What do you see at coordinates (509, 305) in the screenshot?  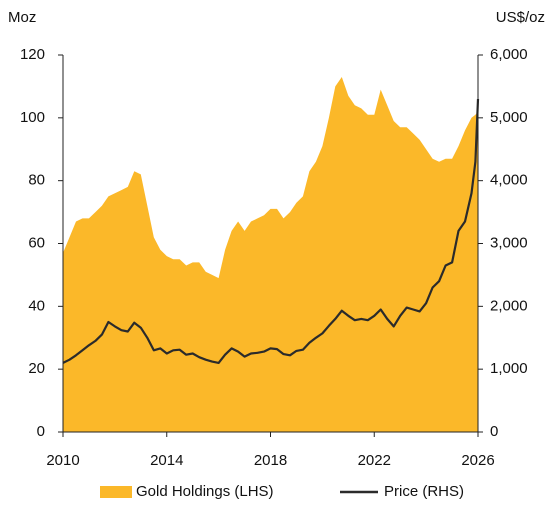 I see `y2-tick-label: 2,000` at bounding box center [509, 305].